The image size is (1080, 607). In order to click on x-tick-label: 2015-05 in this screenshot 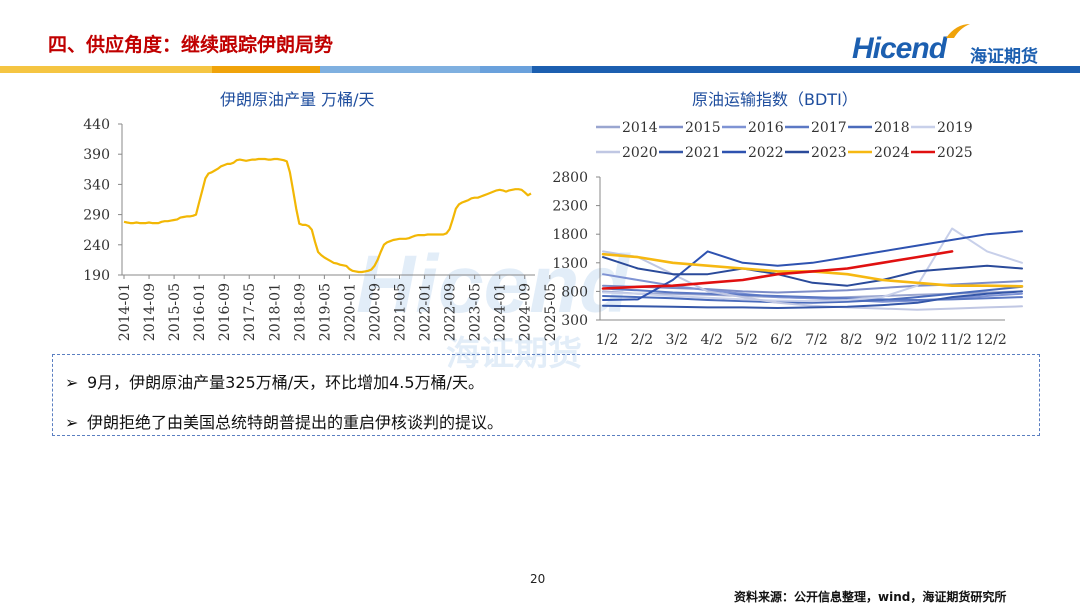, I will do `click(175, 312)`.